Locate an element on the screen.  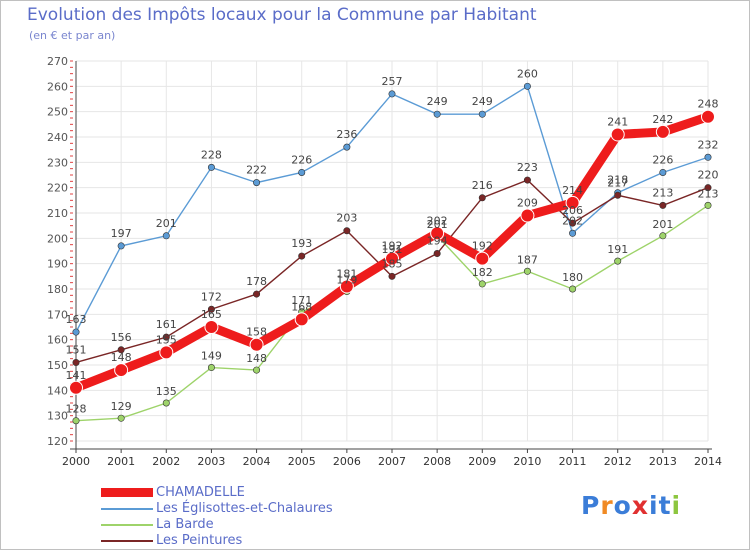
proxiti-logo: Proxiti is located at coordinates (631, 505).